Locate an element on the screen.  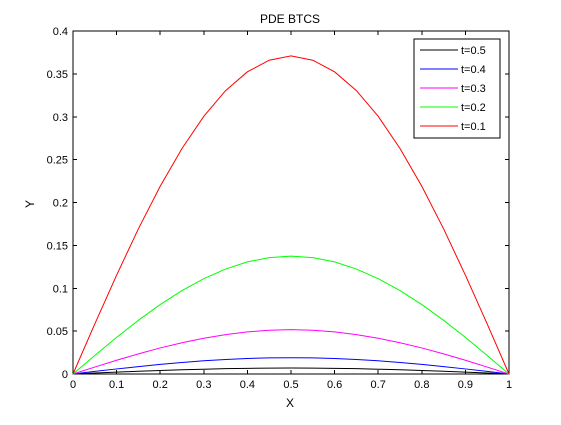
x-tick-label: 0.7 is located at coordinates (378, 385).